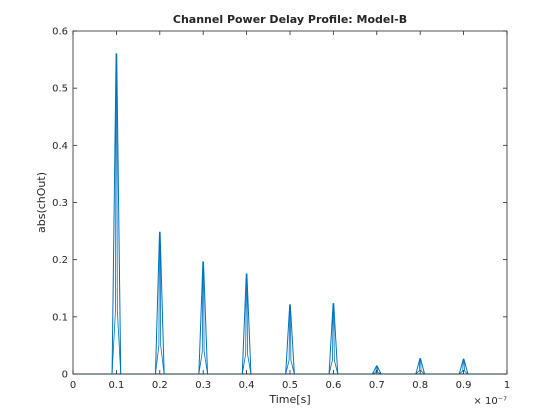 This screenshot has height=420, width=560. I want to click on x-tick-label: 0.5, so click(290, 385).